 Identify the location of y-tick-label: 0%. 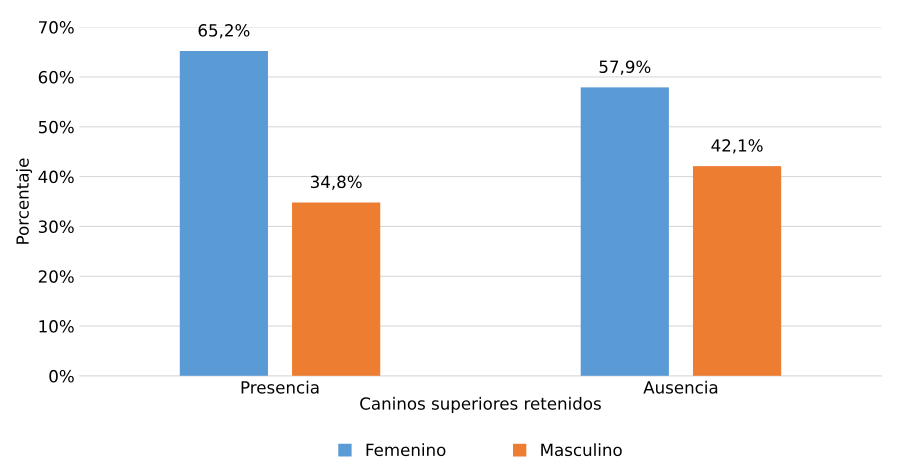
(61, 376).